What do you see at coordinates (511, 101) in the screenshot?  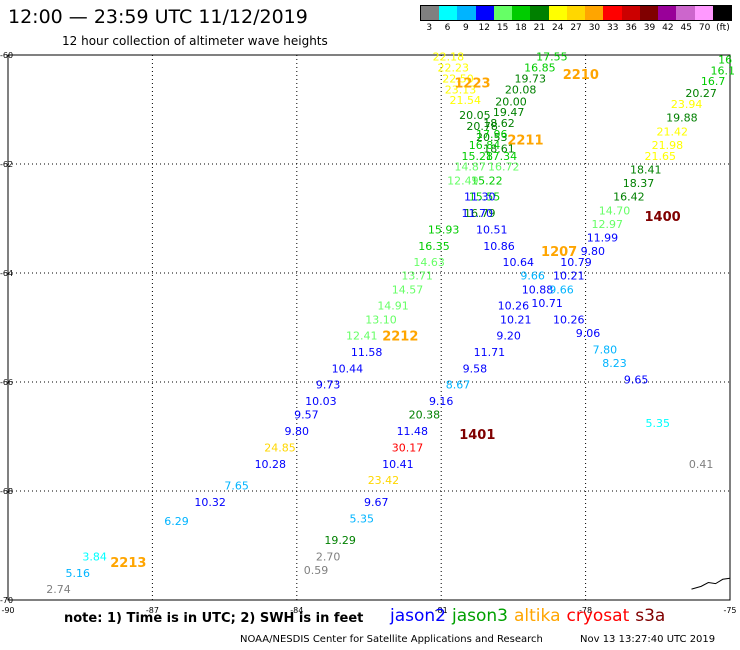 I see `wave-height-value: 20.00` at bounding box center [511, 101].